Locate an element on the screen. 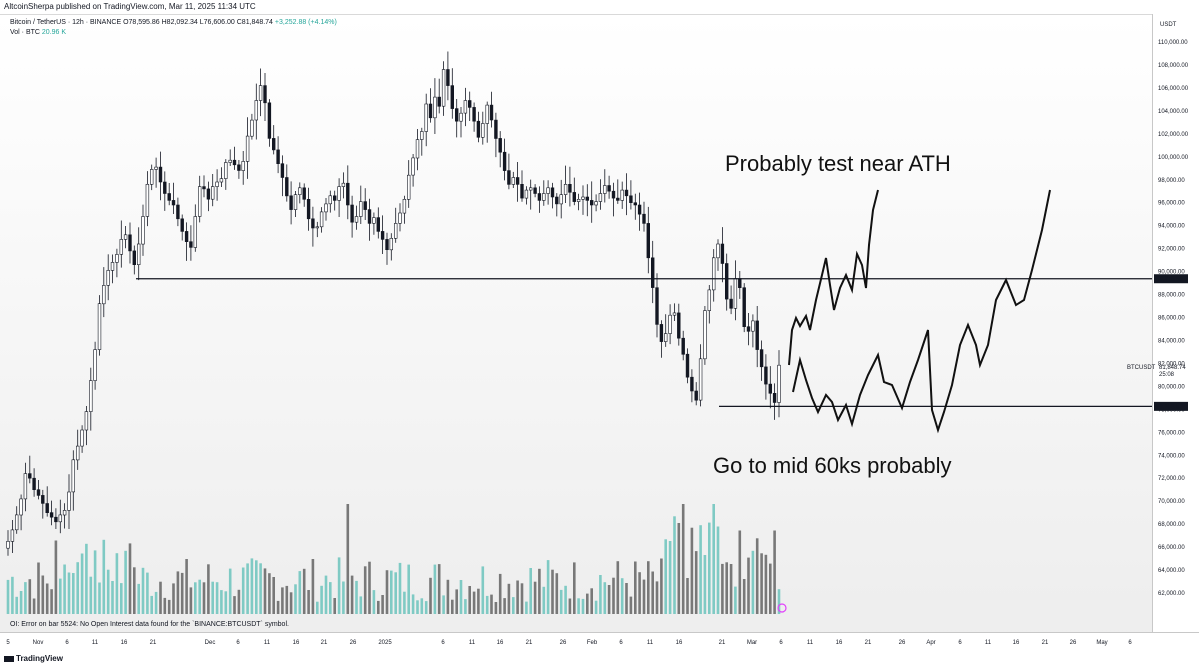  x-tick-label: 21 is located at coordinates (1045, 643).